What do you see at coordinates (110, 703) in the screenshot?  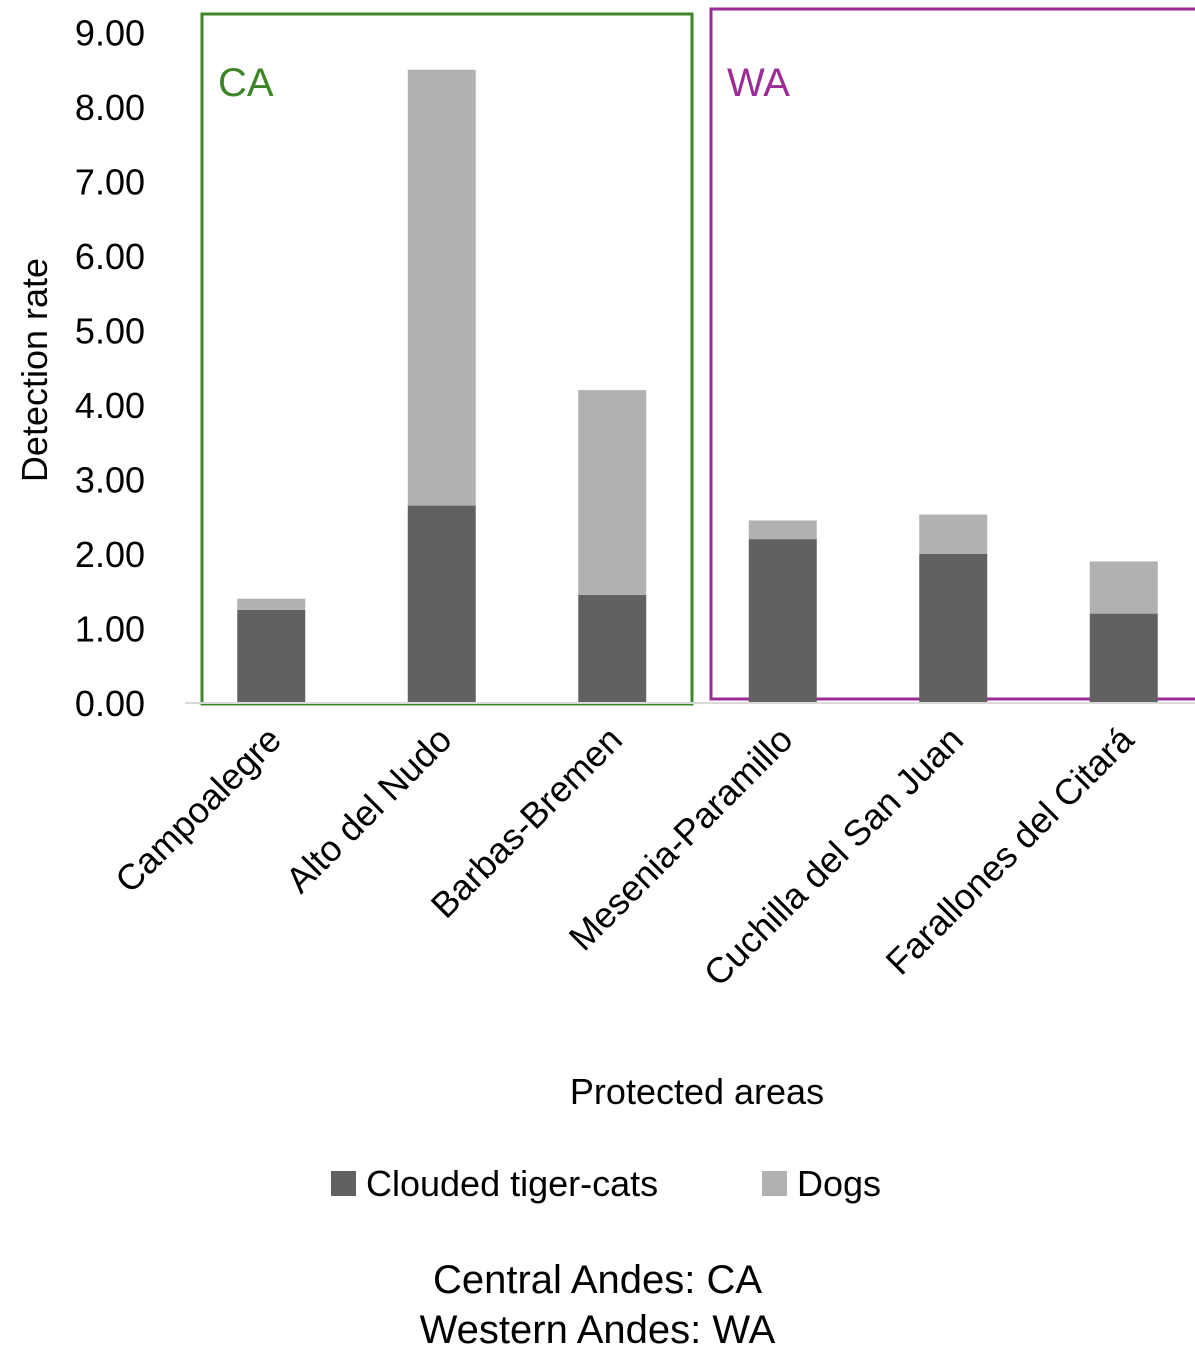 I see `y-tick-label: 0.00` at bounding box center [110, 703].